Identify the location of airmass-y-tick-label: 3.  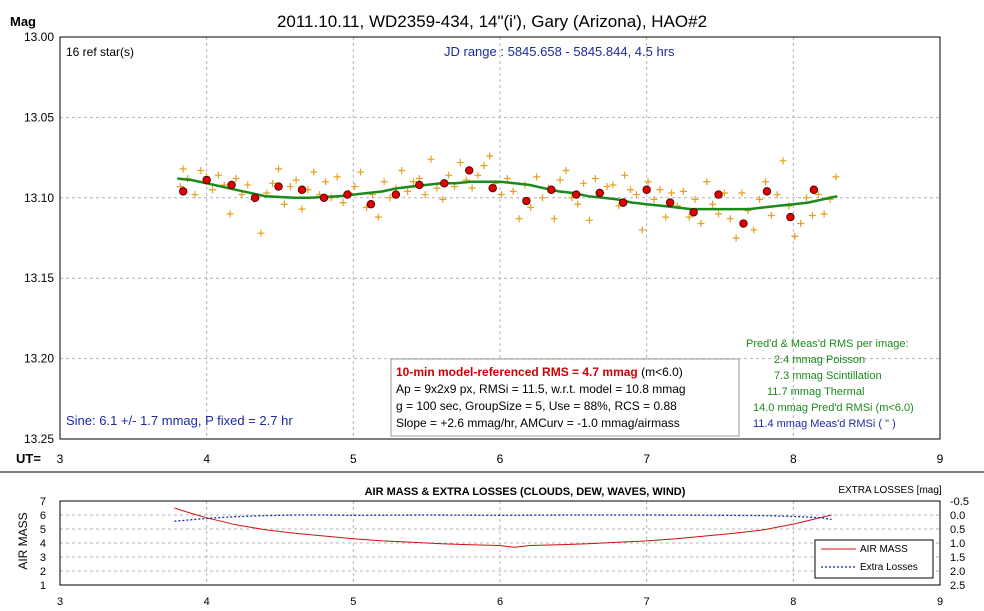
(43, 558).